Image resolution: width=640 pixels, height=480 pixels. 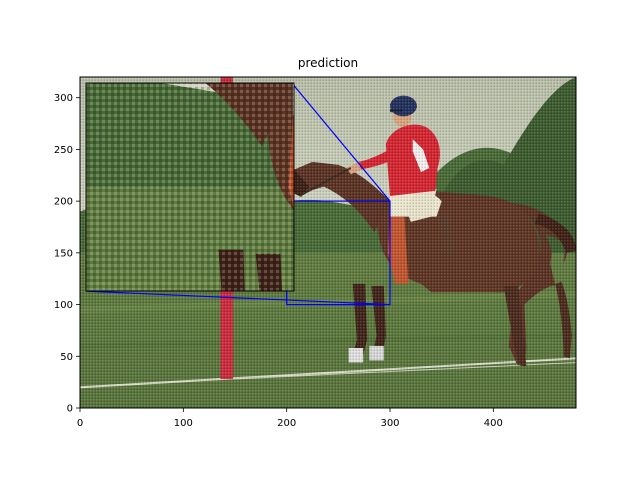 What do you see at coordinates (63, 253) in the screenshot?
I see `y-tick-label: 150` at bounding box center [63, 253].